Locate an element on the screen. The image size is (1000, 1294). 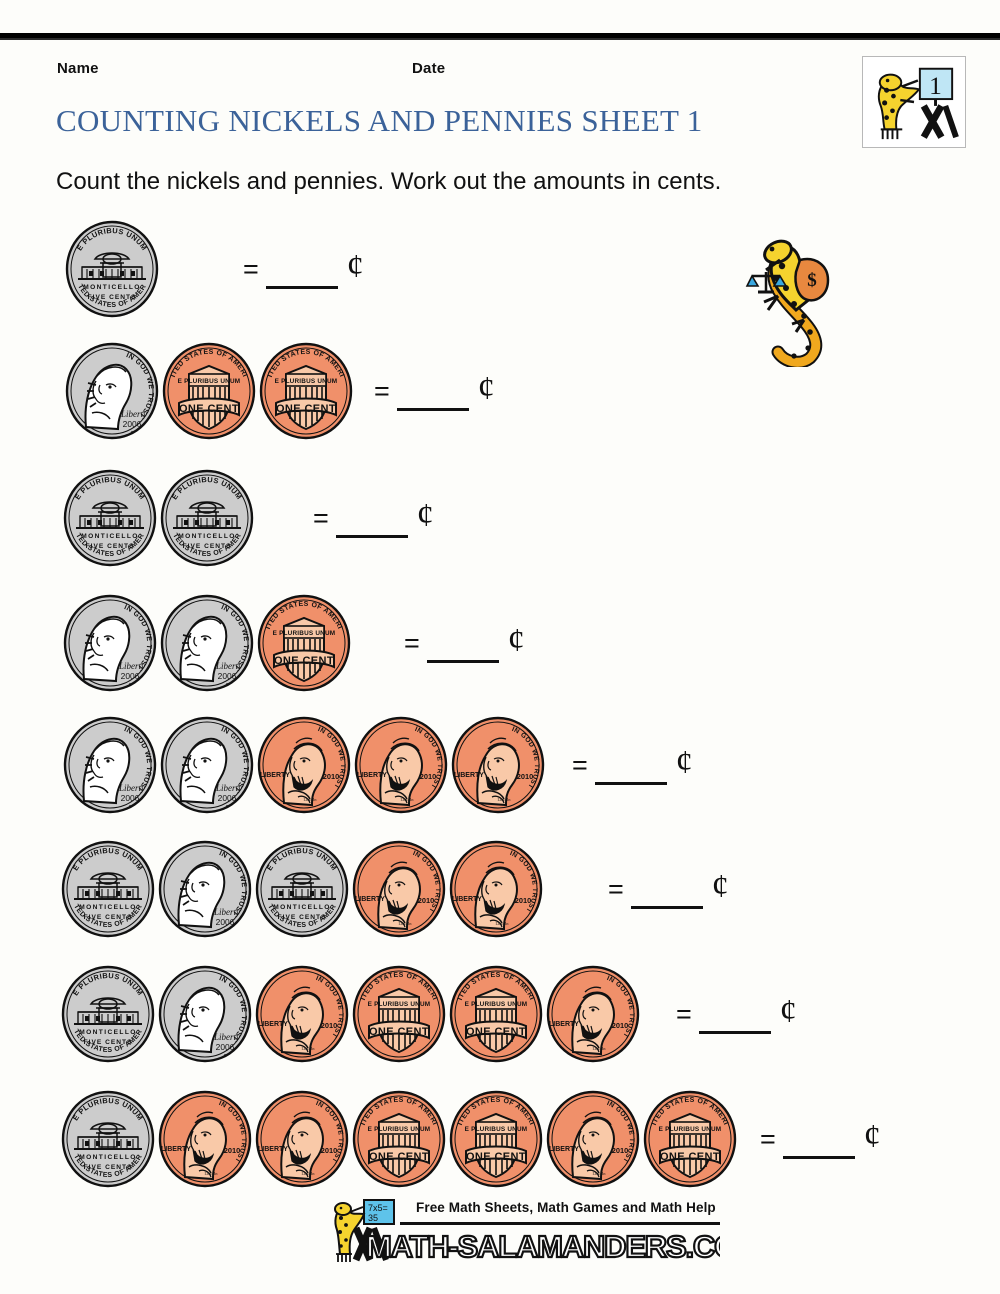
footer-domain-text: MATH-SALAMANDERS.COM is located at coordinates (543, 1246).